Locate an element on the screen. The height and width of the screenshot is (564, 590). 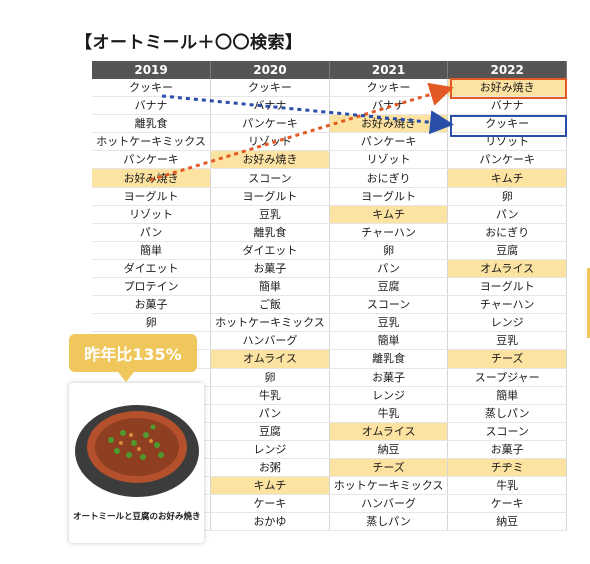
rank-cell-2019: お好み焼き is located at coordinates (152, 178).